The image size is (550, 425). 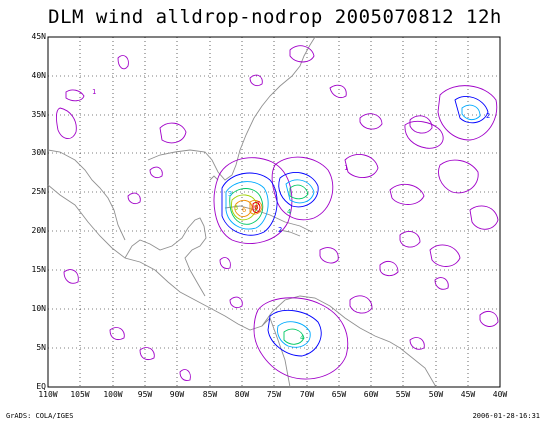 I want to click on lon-label: 40W, so click(x=500, y=394).